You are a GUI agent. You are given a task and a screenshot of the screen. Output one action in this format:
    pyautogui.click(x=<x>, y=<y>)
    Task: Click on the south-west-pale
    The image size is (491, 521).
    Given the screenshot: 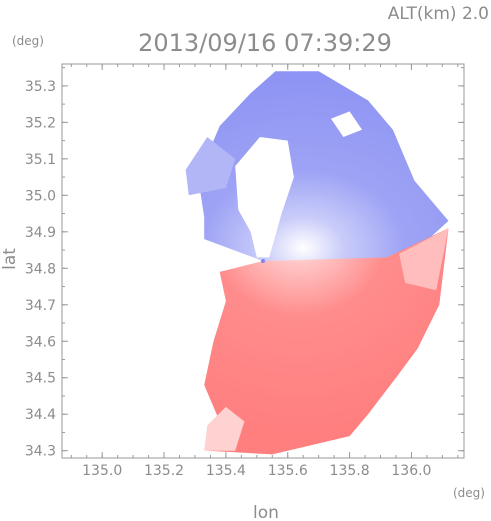 What is the action you would take?
    pyautogui.click(x=224, y=428)
    